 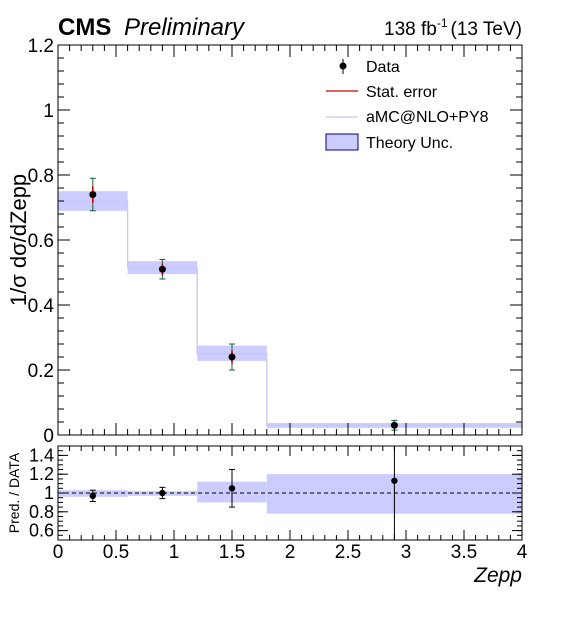 What do you see at coordinates (41, 46) in the screenshot?
I see `y-tick-label: 1.2` at bounding box center [41, 46].